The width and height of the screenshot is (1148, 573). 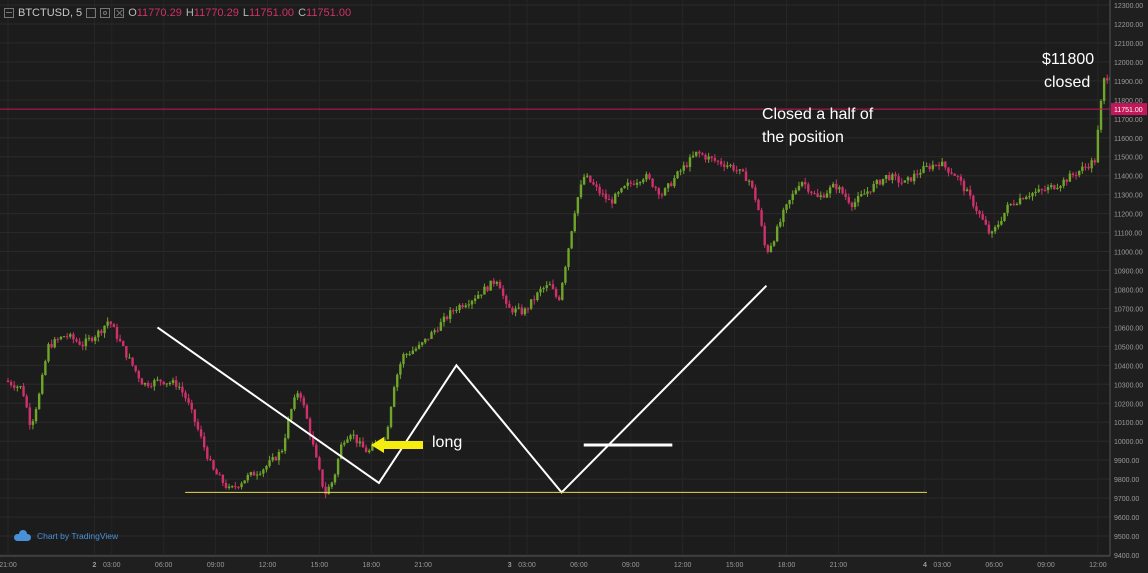 What do you see at coordinates (1126, 537) in the screenshot?
I see `y-tick-label: 9500.00` at bounding box center [1126, 537].